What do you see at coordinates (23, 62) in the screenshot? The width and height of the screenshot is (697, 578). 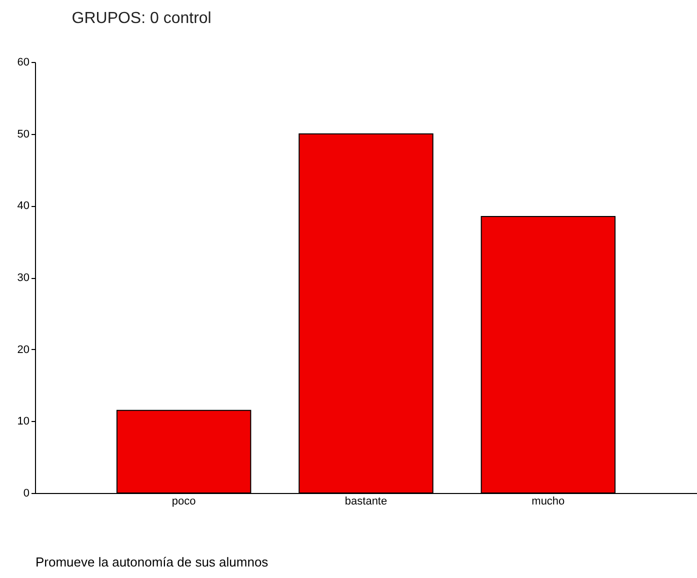 I see `y-tick-label: 60` at bounding box center [23, 62].